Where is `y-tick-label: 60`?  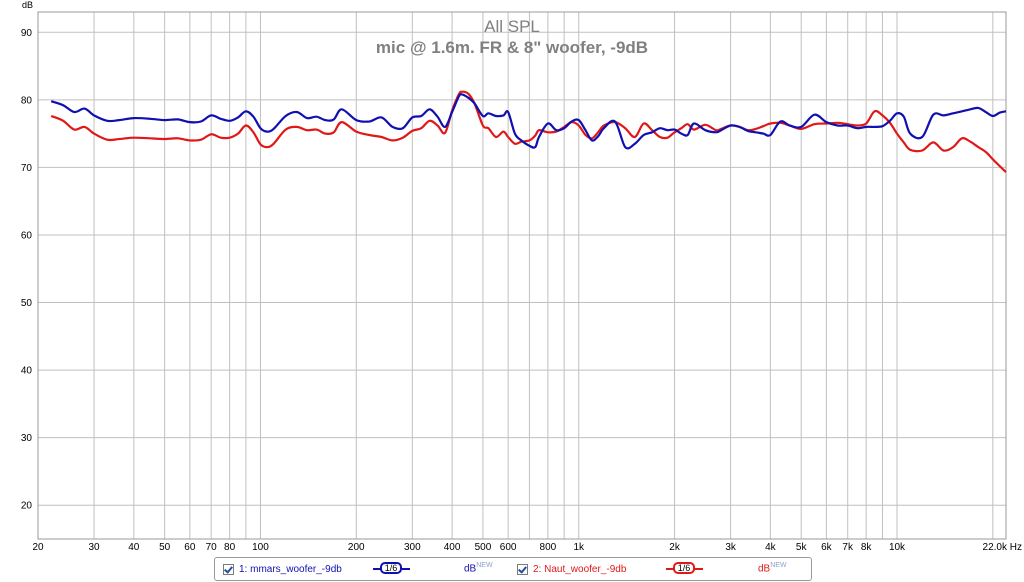
y-tick-label: 60 is located at coordinates (27, 235).